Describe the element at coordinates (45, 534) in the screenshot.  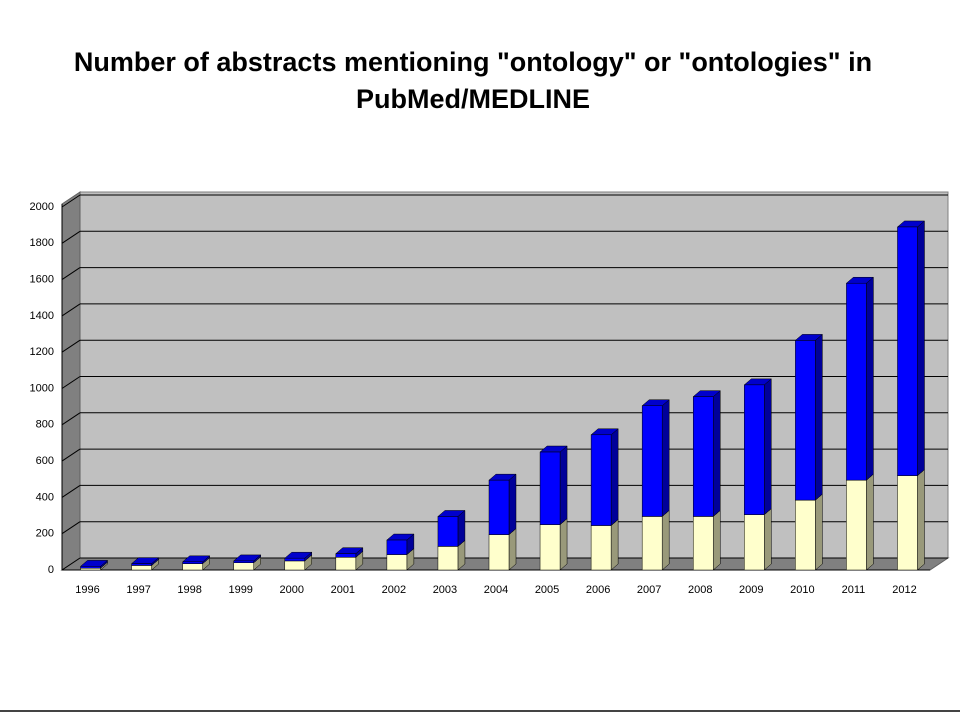
I see `y-tick-label: 200` at that location.